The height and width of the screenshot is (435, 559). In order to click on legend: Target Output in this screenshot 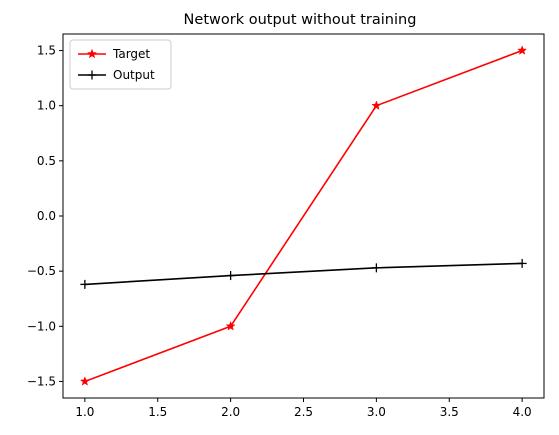, I will do `click(120, 64)`.